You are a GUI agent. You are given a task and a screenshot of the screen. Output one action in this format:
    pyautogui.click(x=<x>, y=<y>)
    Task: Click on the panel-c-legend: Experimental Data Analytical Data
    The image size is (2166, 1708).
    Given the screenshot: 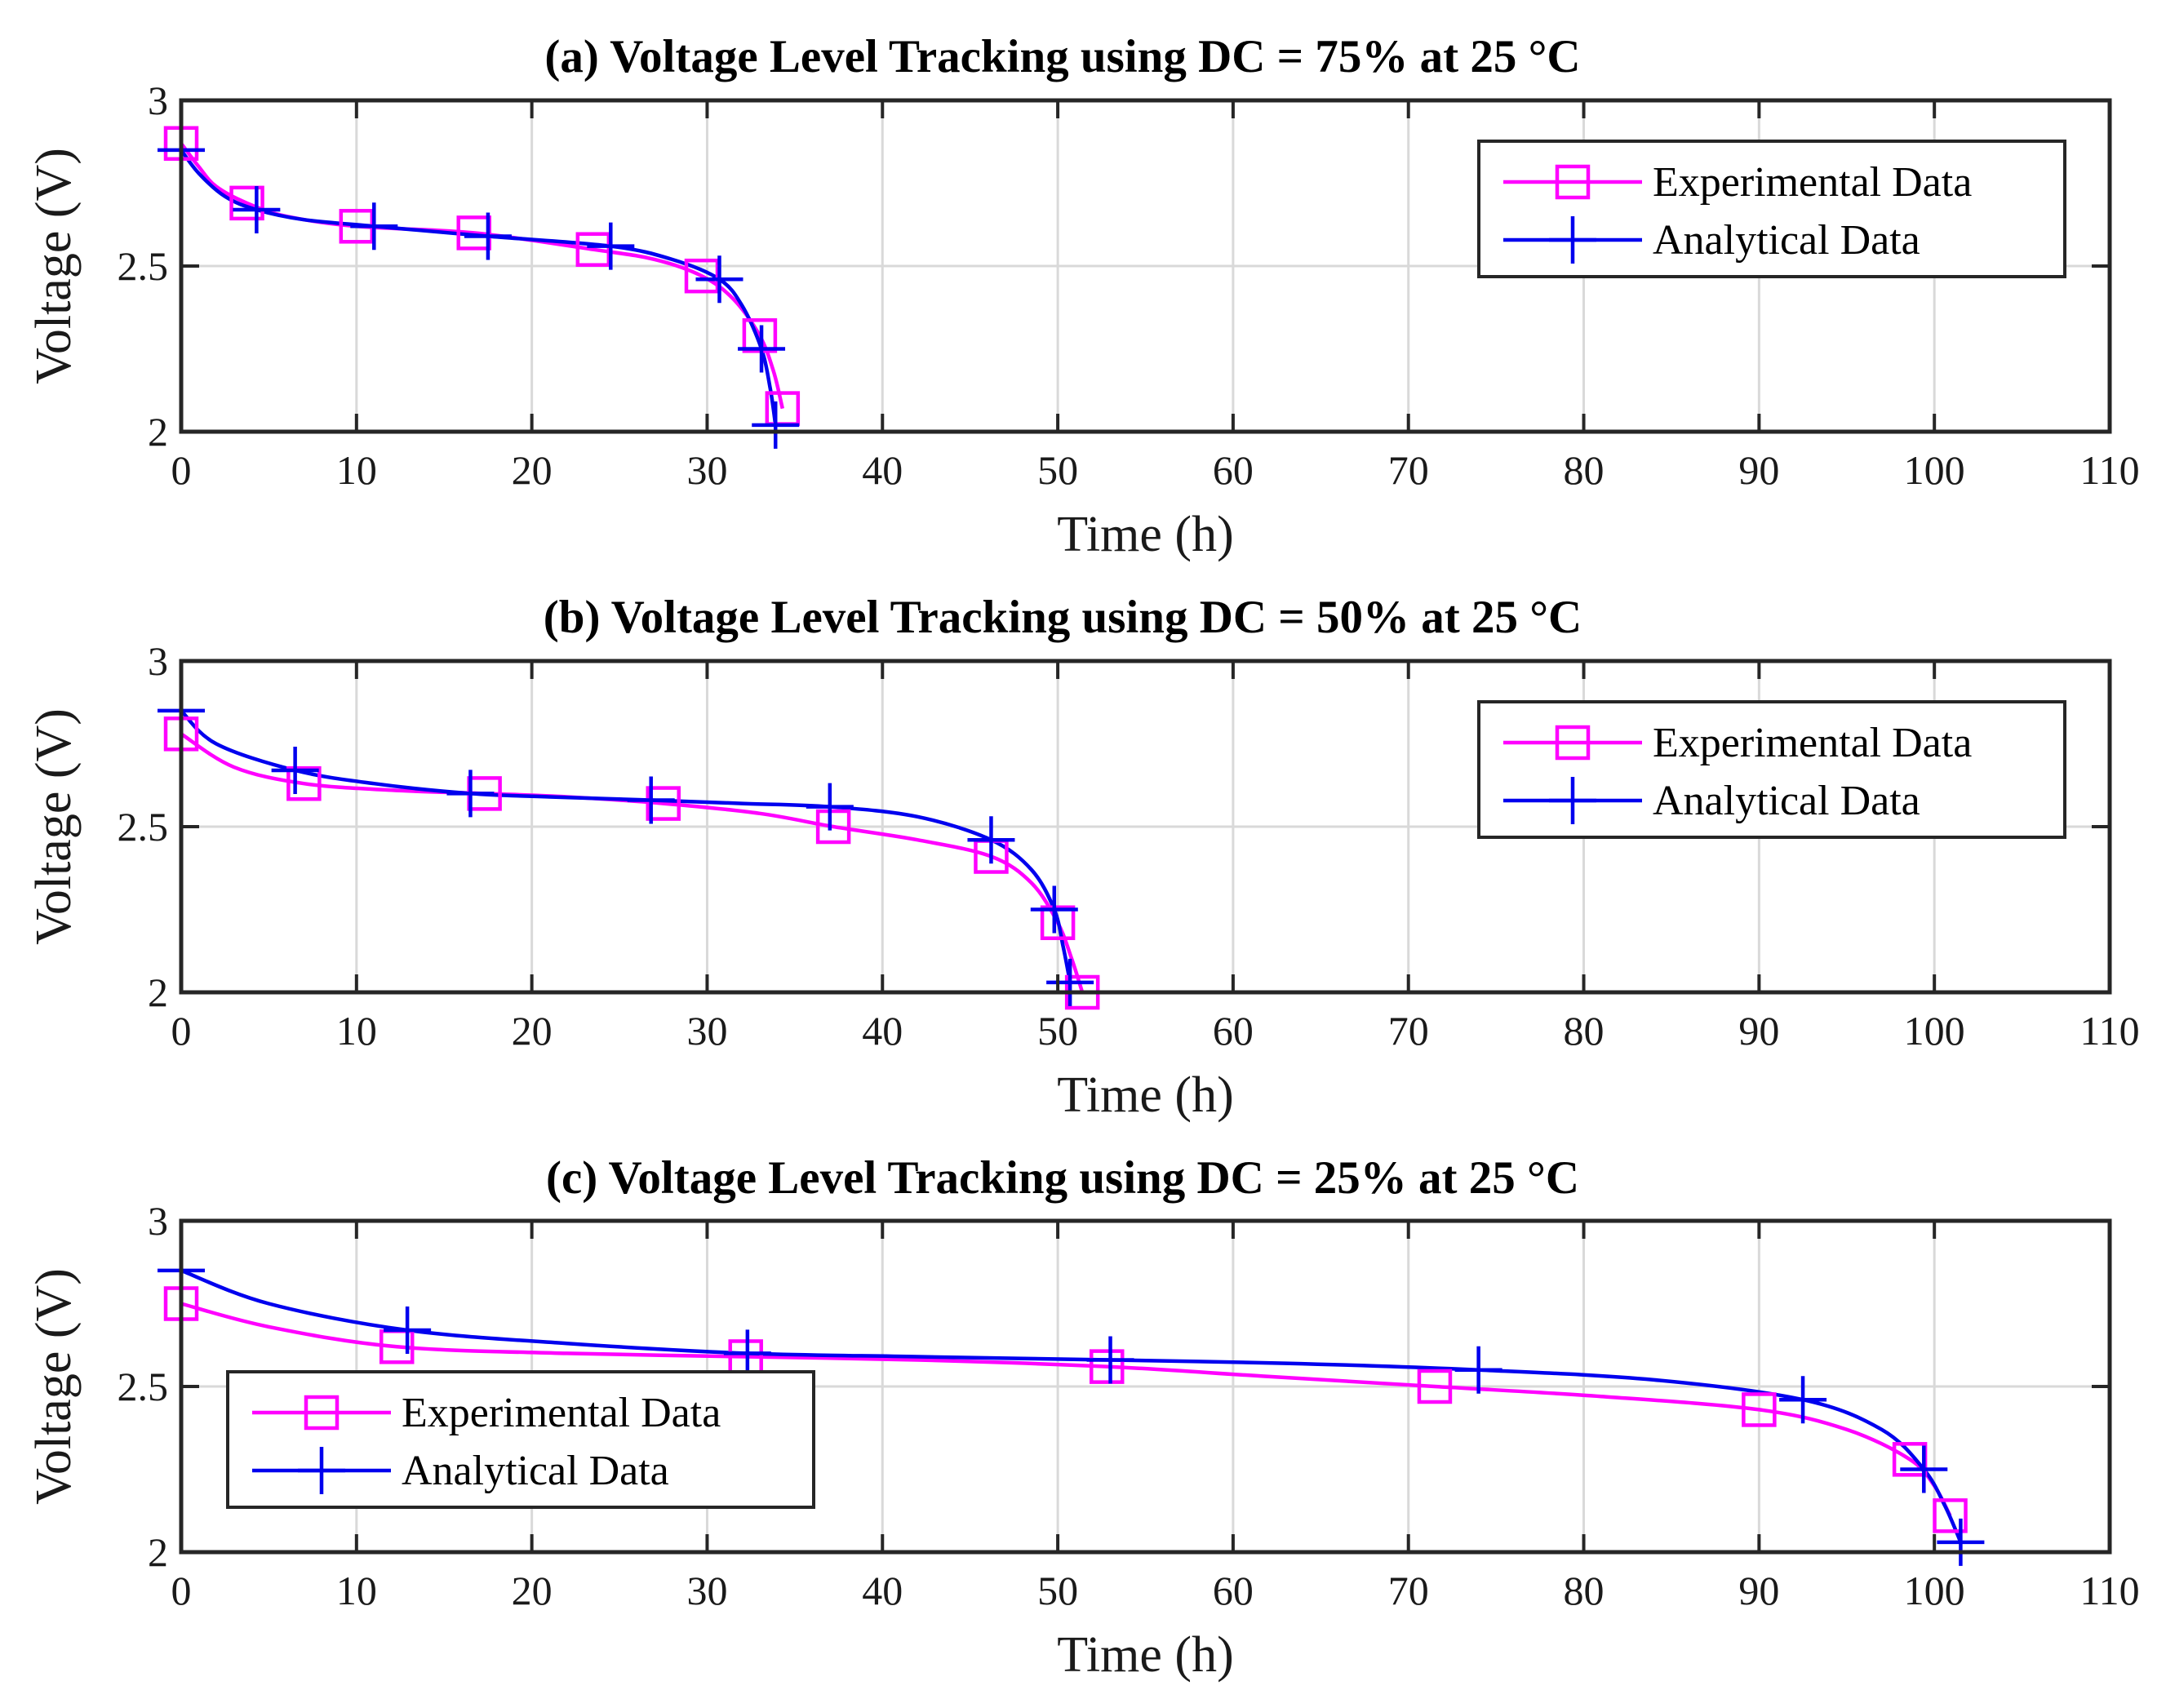 What is the action you would take?
    pyautogui.click(x=521, y=1440)
    